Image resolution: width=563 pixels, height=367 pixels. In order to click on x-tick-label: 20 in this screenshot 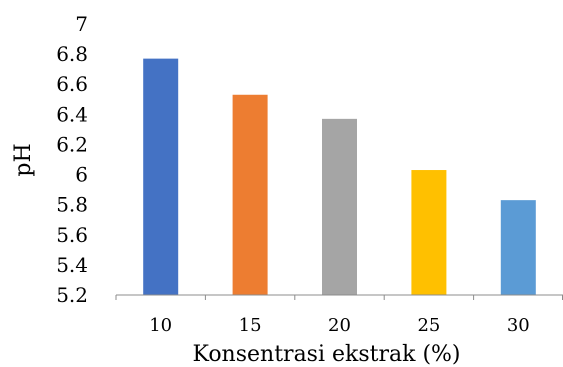, I will do `click(339, 325)`.